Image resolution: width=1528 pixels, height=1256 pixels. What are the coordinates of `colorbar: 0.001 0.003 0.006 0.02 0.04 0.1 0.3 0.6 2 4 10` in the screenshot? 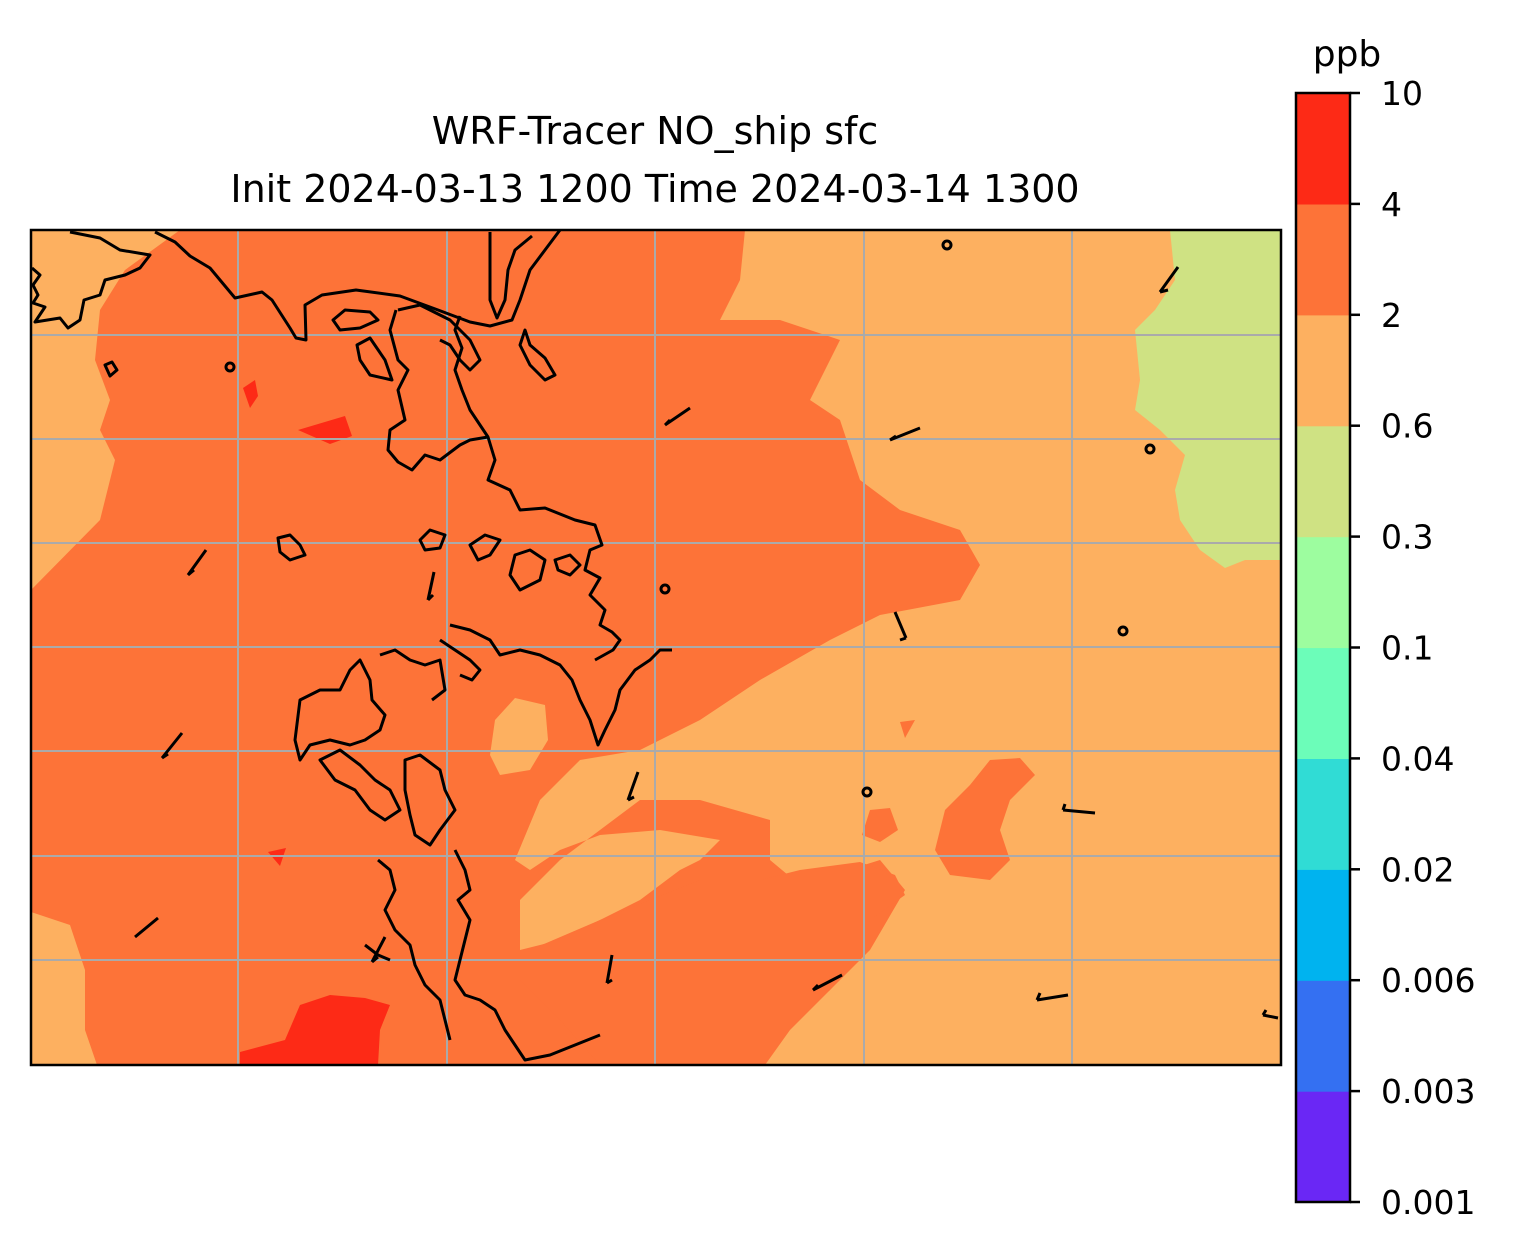 It's located at (1384, 648).